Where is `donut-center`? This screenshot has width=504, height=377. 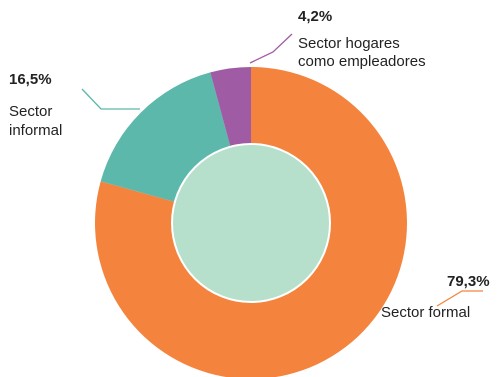
donut-center is located at coordinates (251, 223).